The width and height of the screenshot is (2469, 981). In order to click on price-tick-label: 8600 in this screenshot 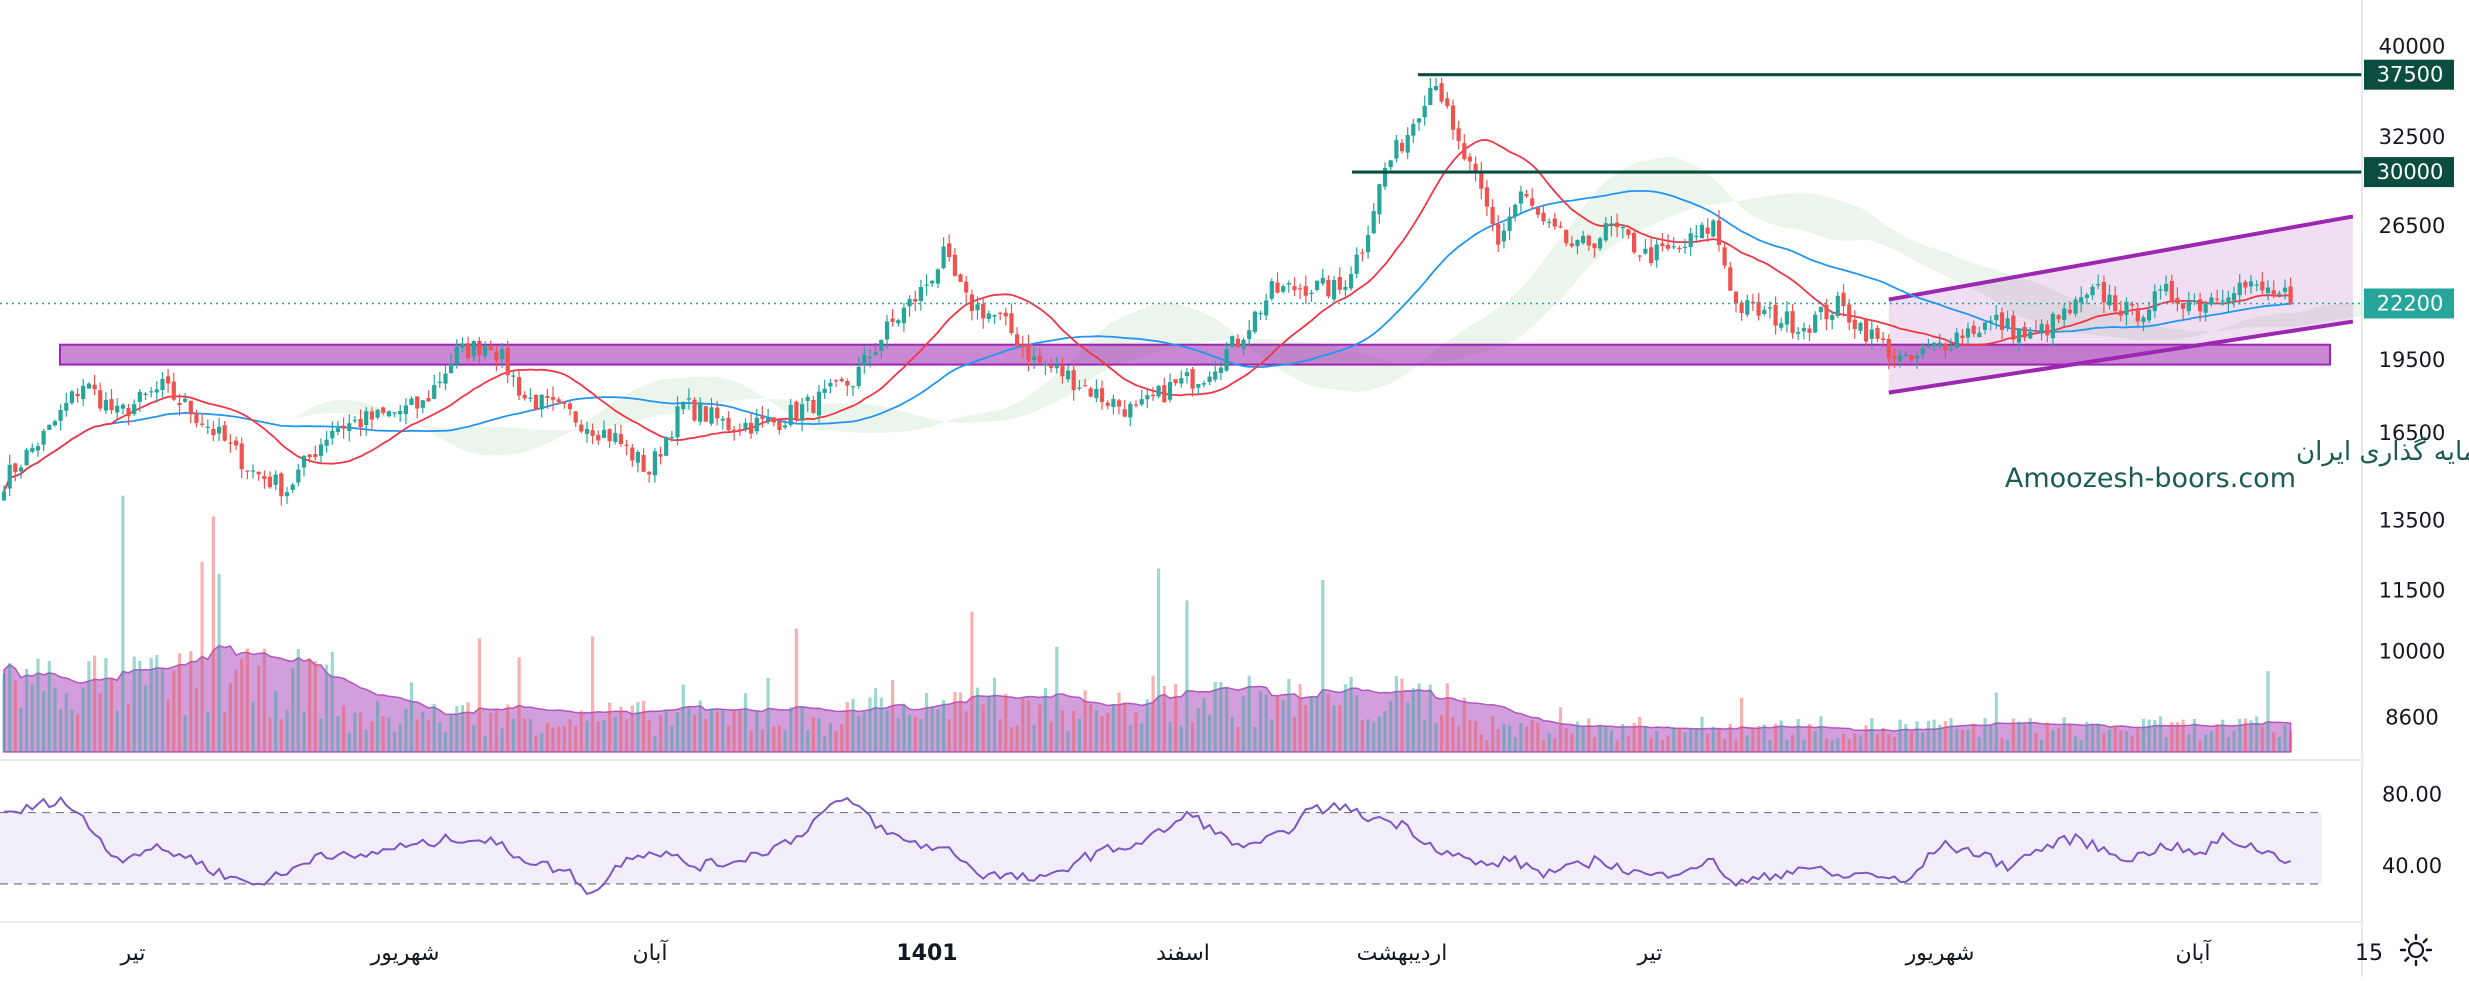, I will do `click(2411, 717)`.